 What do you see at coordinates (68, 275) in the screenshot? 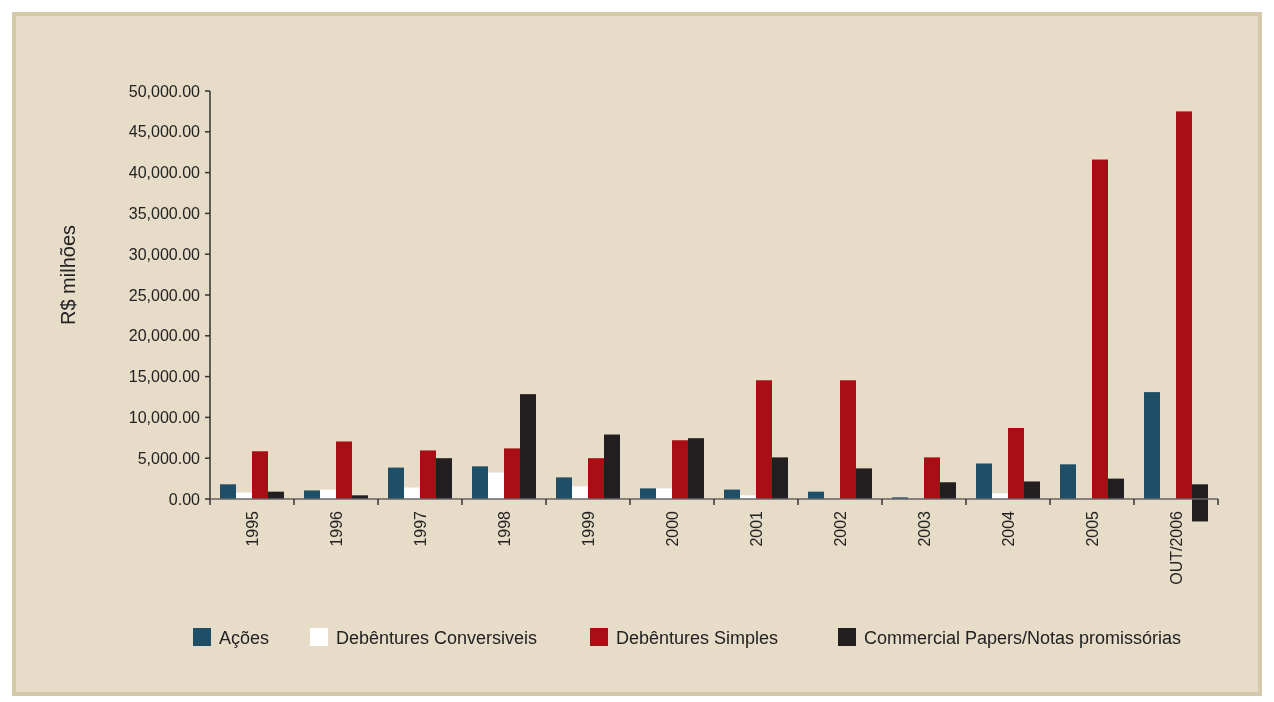
I see `y-axis-title: R$ milhões` at bounding box center [68, 275].